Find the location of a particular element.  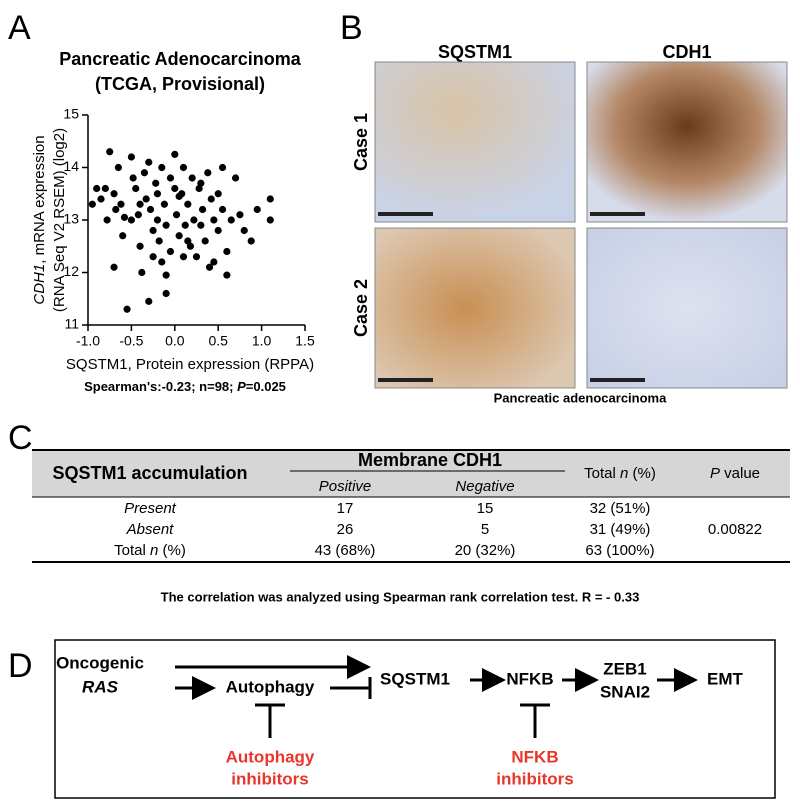

diagram-node: SQSTM1 is located at coordinates (415, 678).